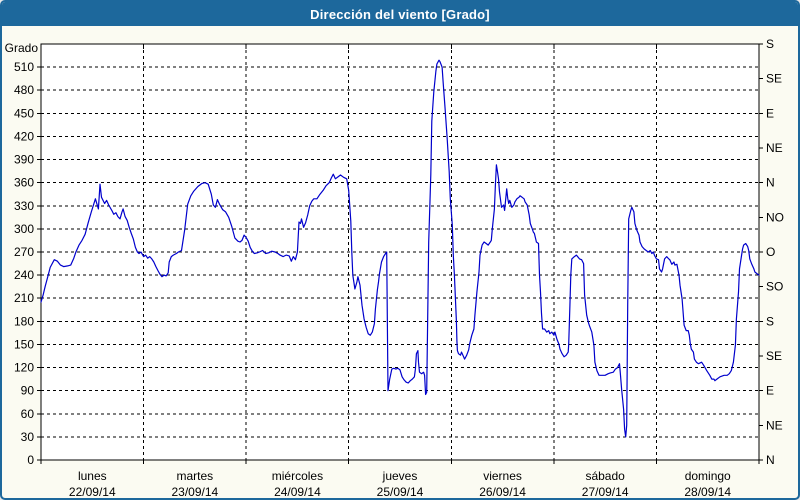 The image size is (800, 500). Describe the element at coordinates (24, 90) in the screenshot. I see `y-left-tick-label: 480` at that location.